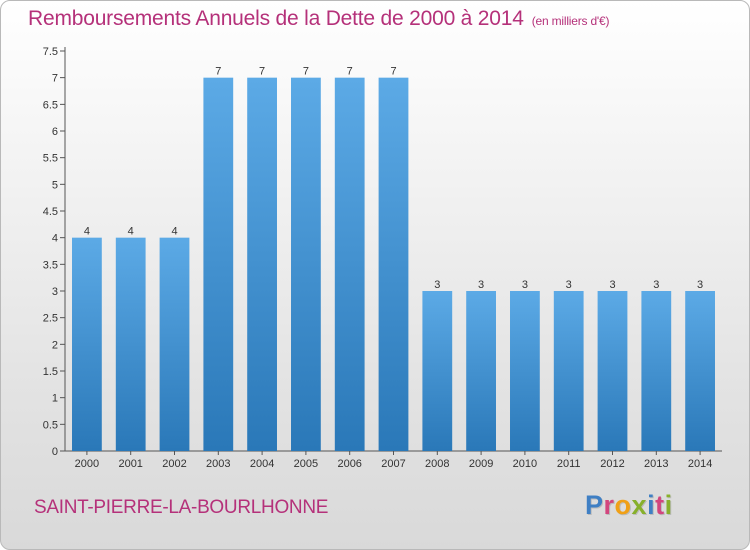  What do you see at coordinates (130, 464) in the screenshot?
I see `x-tick-label: 2001` at bounding box center [130, 464].